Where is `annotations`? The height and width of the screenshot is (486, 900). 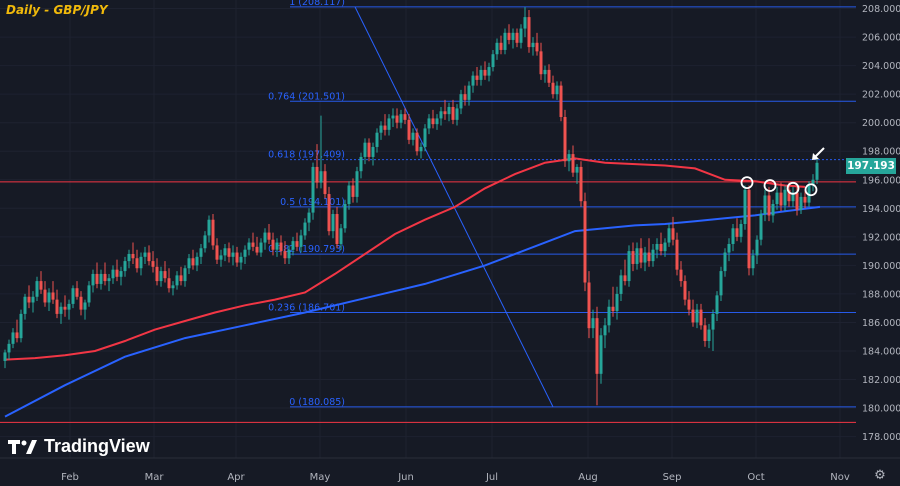
annotations is located at coordinates (779, 186).